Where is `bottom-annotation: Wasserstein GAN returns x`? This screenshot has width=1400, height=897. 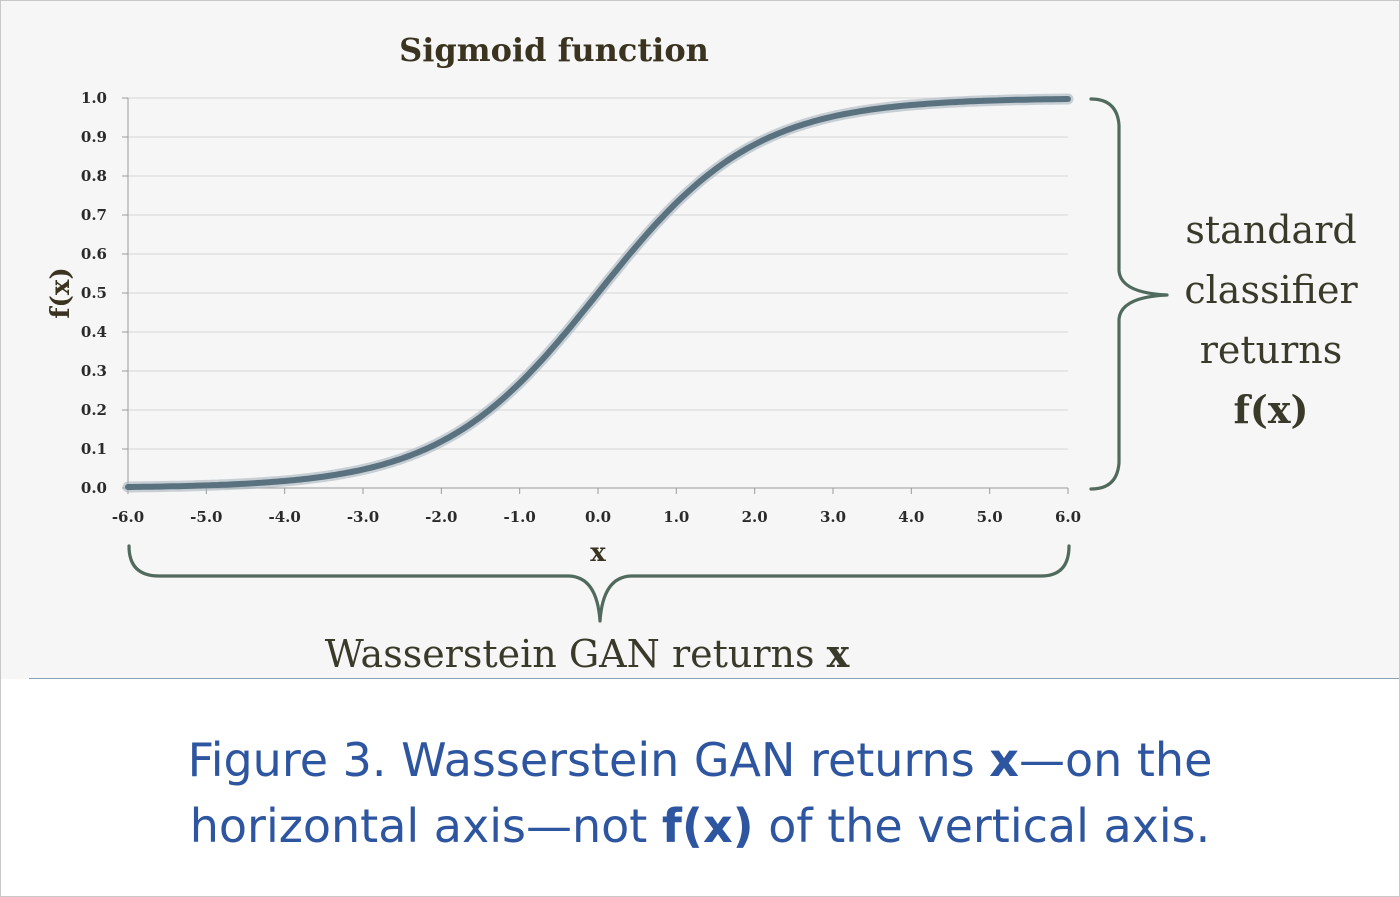
bottom-annotation: Wasserstein GAN returns x is located at coordinates (587, 653).